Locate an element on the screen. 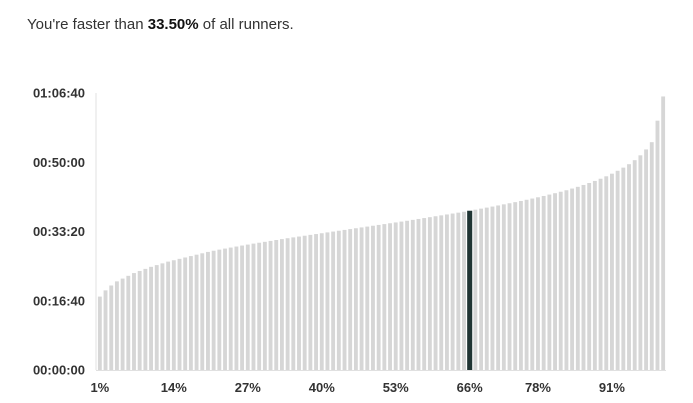 This screenshot has height=403, width=693. y-tick-label: 00:33:20 is located at coordinates (59, 231).